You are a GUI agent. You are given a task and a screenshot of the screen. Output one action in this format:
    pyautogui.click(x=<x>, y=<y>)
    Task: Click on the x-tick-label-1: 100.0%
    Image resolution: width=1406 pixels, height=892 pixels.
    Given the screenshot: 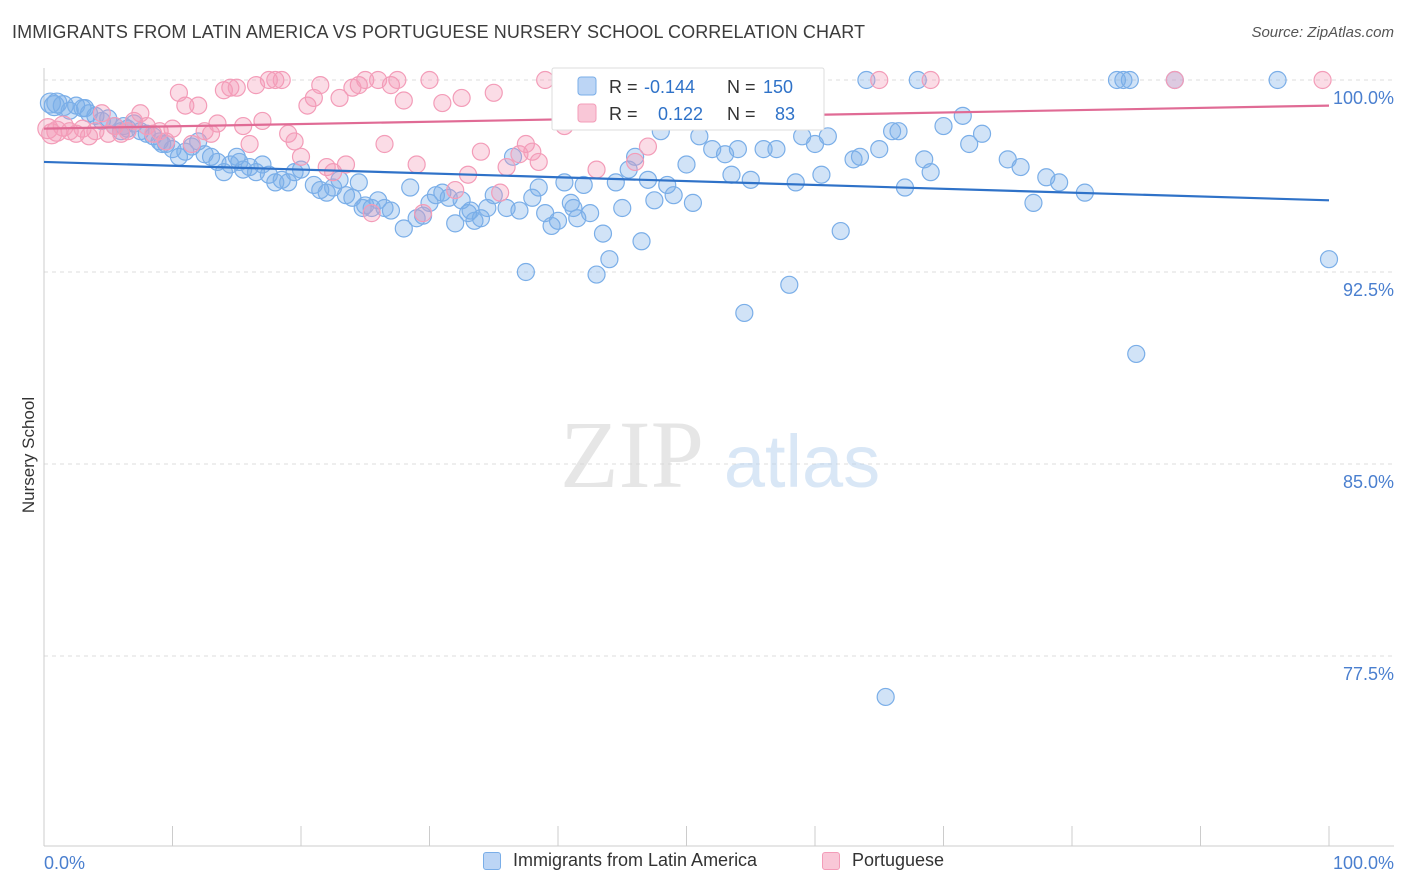 What is the action you would take?
    pyautogui.click(x=1363, y=863)
    